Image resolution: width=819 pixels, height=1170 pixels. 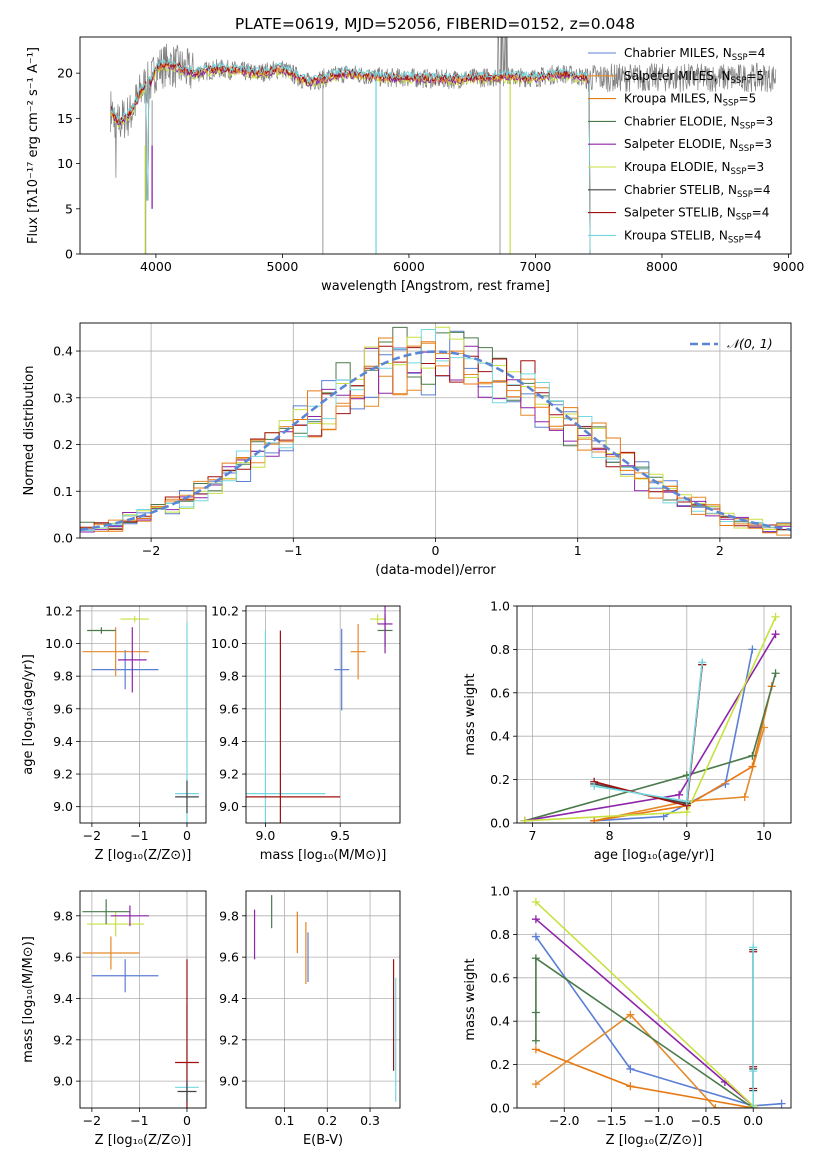 I want to click on x-tick-label: 0.1, so click(x=285, y=1120).